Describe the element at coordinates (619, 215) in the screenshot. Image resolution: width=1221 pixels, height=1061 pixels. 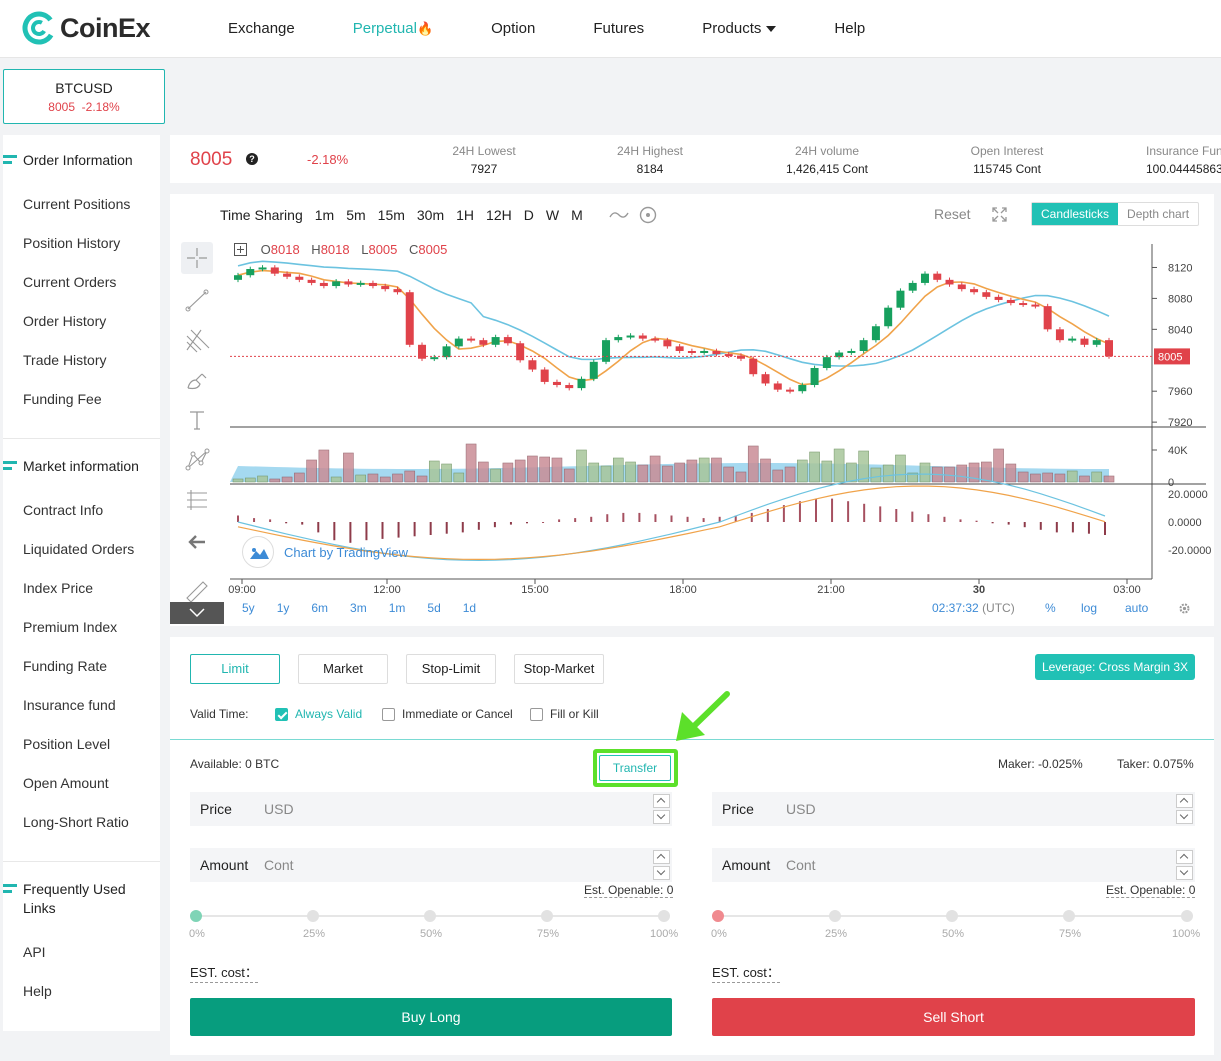
I see `indicator-wave-icon` at that location.